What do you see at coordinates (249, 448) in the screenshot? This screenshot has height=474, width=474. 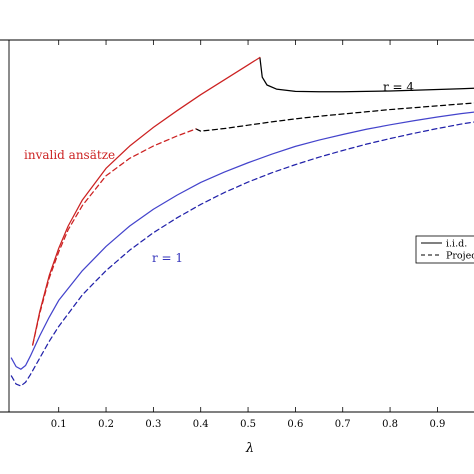 I see `x-axis-label: λ` at bounding box center [249, 448].